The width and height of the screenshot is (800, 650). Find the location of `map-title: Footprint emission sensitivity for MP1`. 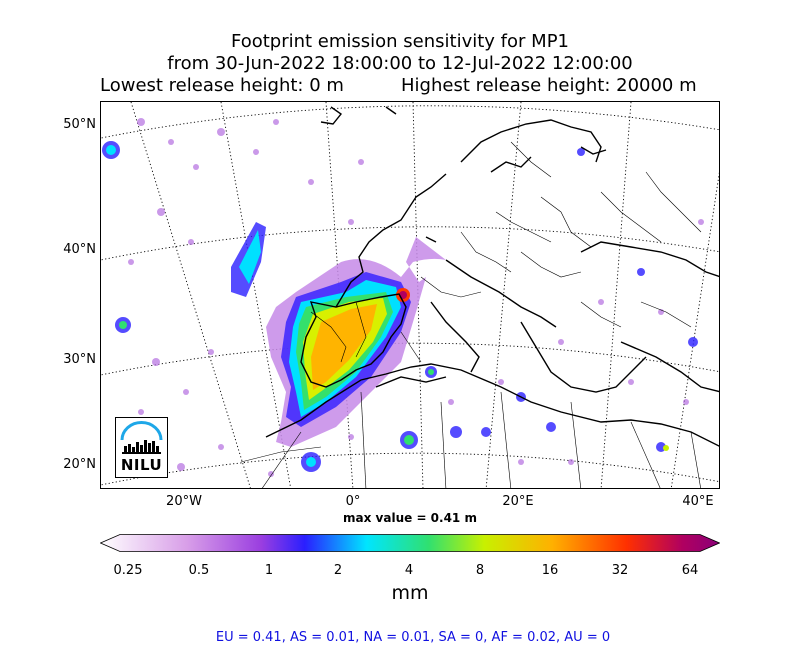

map-title: Footprint emission sensitivity for MP1 is located at coordinates (399, 41).